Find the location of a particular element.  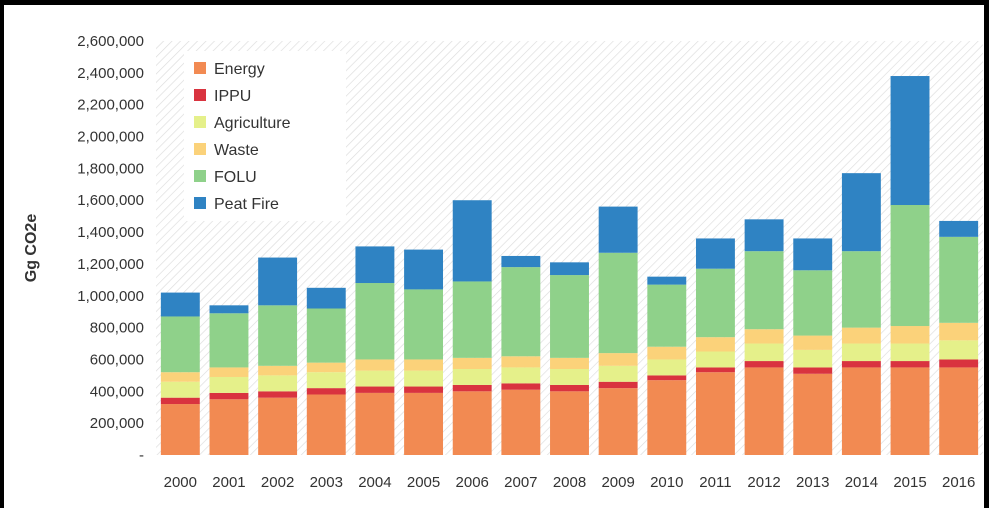

y-tick-label: 1,000,000 is located at coordinates (110, 296).